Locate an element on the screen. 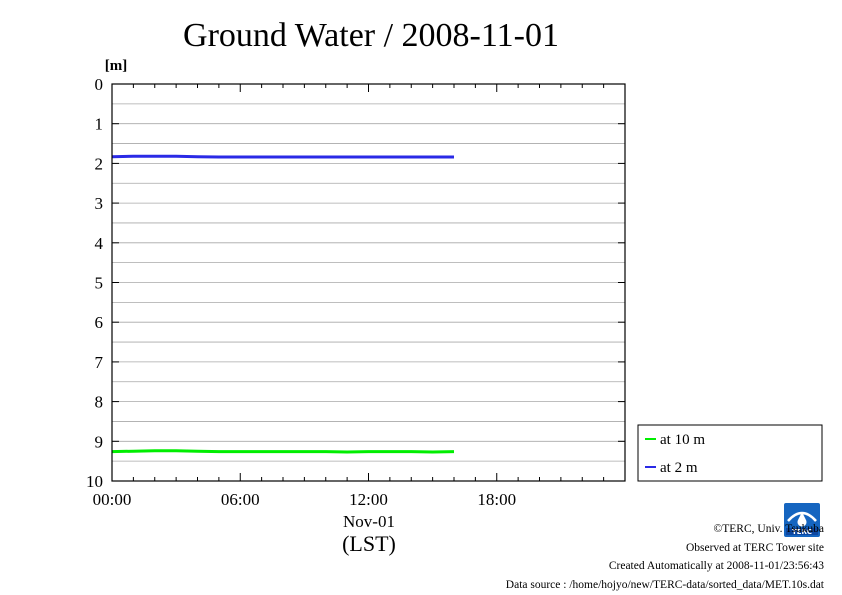 Image resolution: width=842 pixels, height=595 pixels. y-tick-label: 4 is located at coordinates (99, 243).